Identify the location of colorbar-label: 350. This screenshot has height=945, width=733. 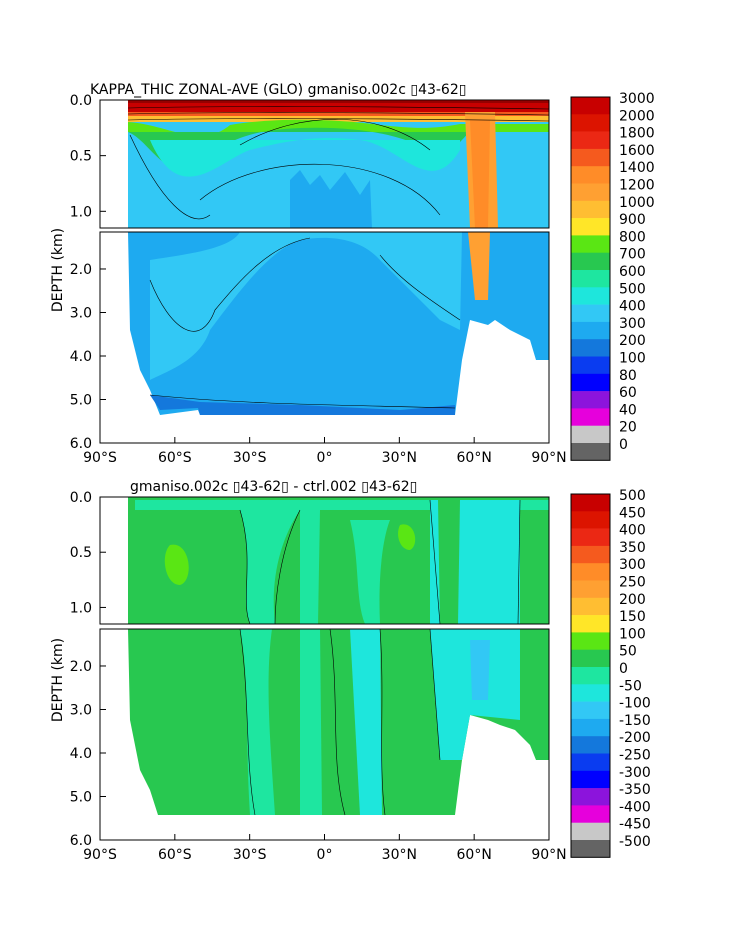
(632, 548).